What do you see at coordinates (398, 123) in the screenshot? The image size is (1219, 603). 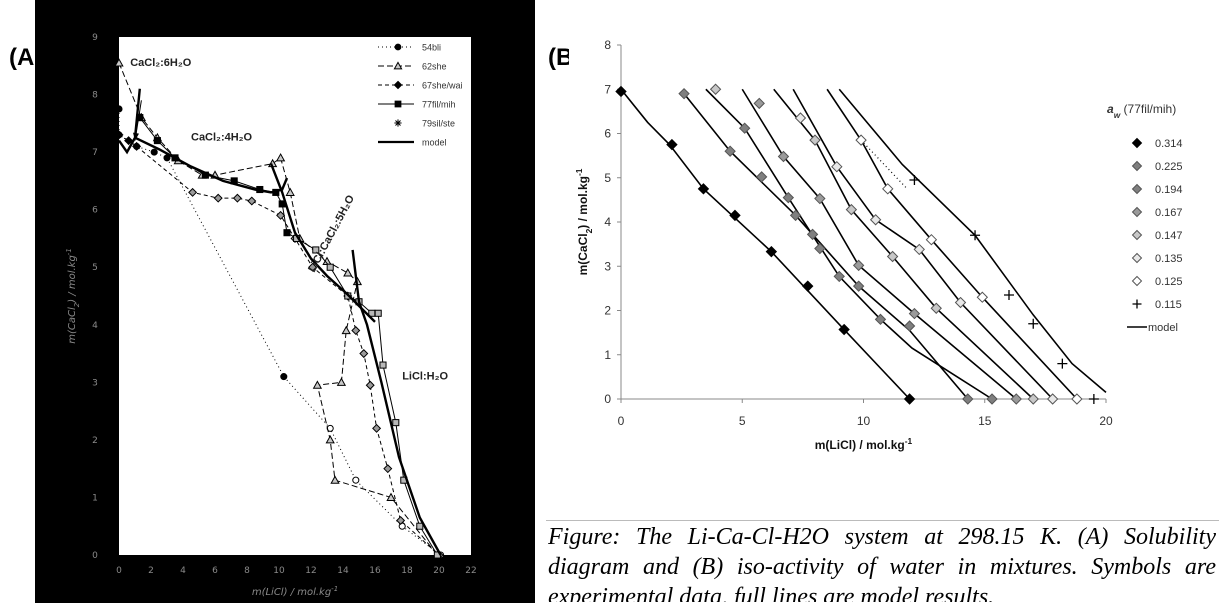 I see `legend-marker-79sil/ste` at bounding box center [398, 123].